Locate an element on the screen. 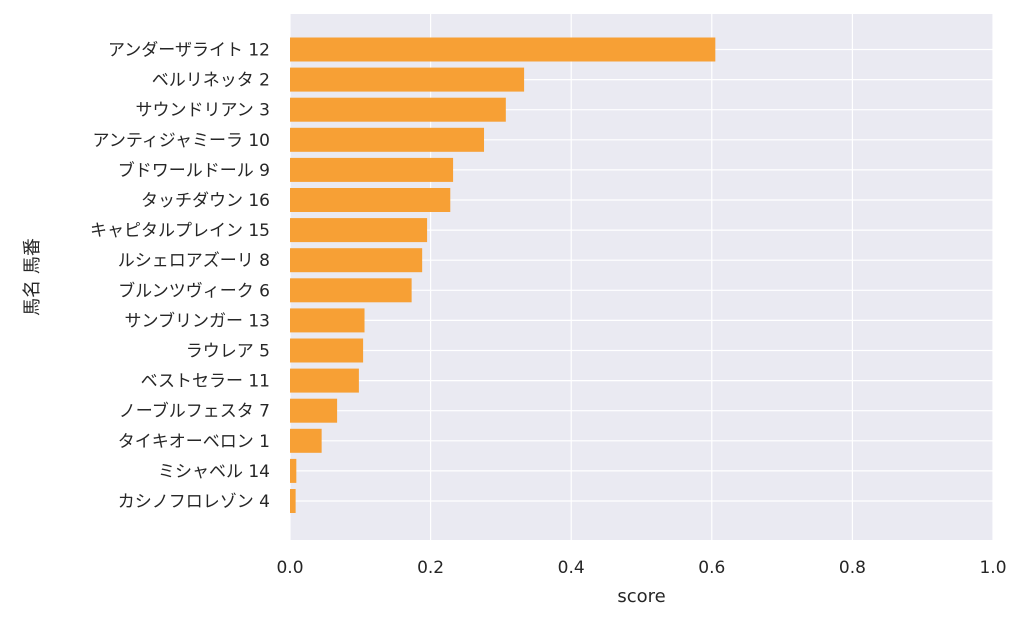 This screenshot has height=625, width=1024. category-label: タッチダウン 16 is located at coordinates (205, 201).